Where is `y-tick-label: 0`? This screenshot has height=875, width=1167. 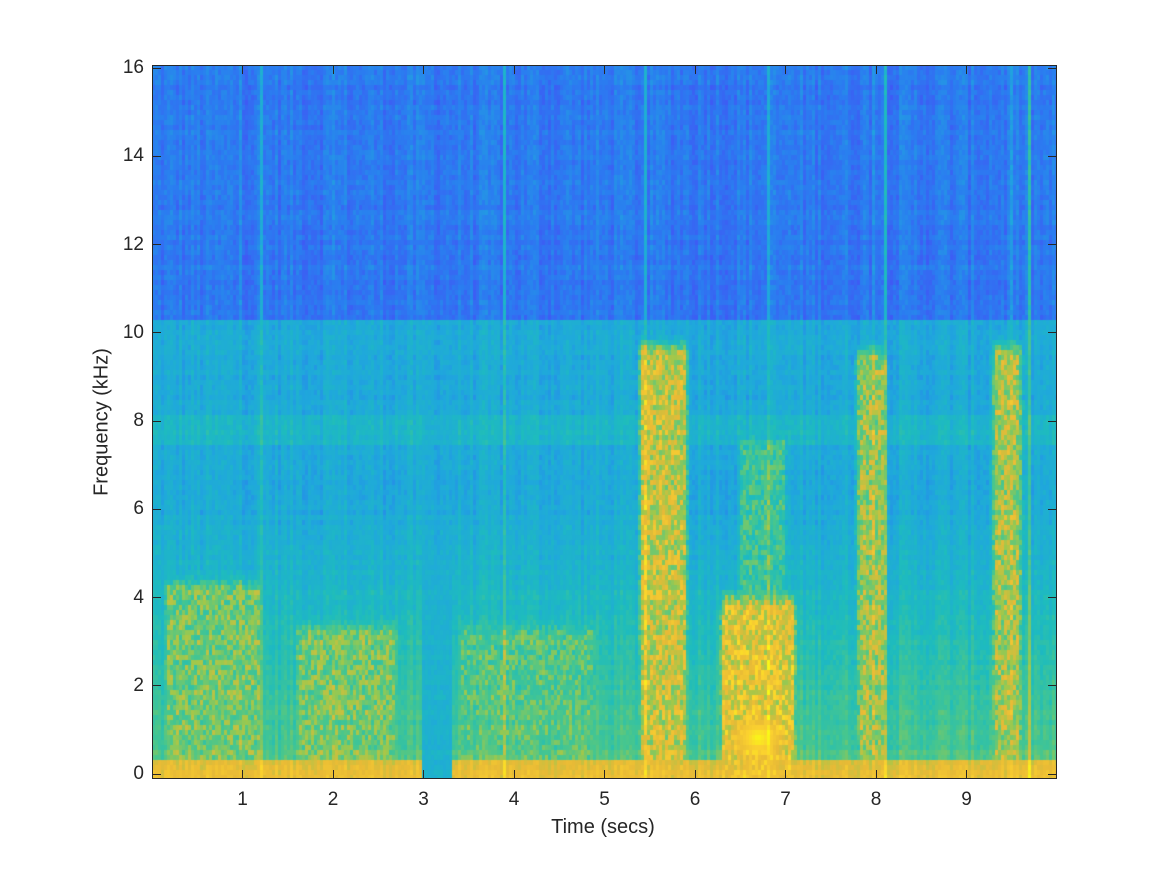 y-tick-label: 0 is located at coordinates (138, 773).